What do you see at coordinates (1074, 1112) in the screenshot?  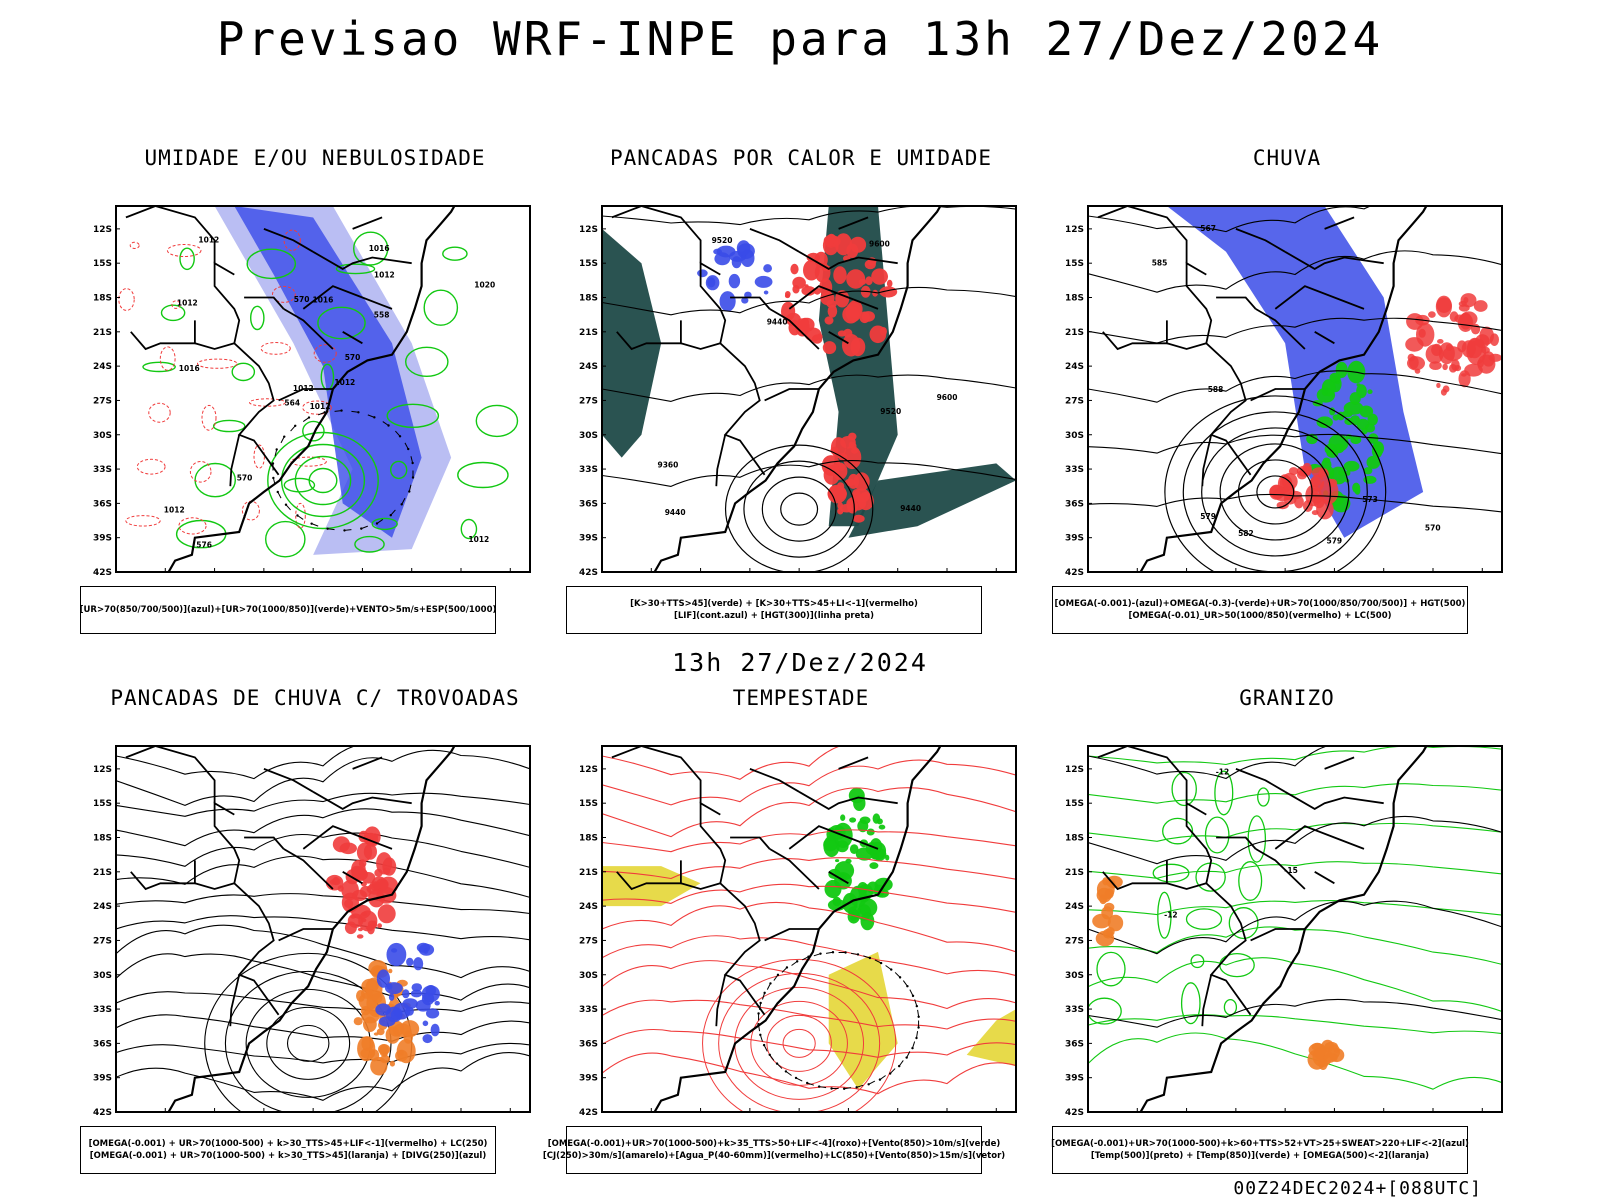 I see `lat-tick-label: 42S` at bounding box center [1074, 1112].